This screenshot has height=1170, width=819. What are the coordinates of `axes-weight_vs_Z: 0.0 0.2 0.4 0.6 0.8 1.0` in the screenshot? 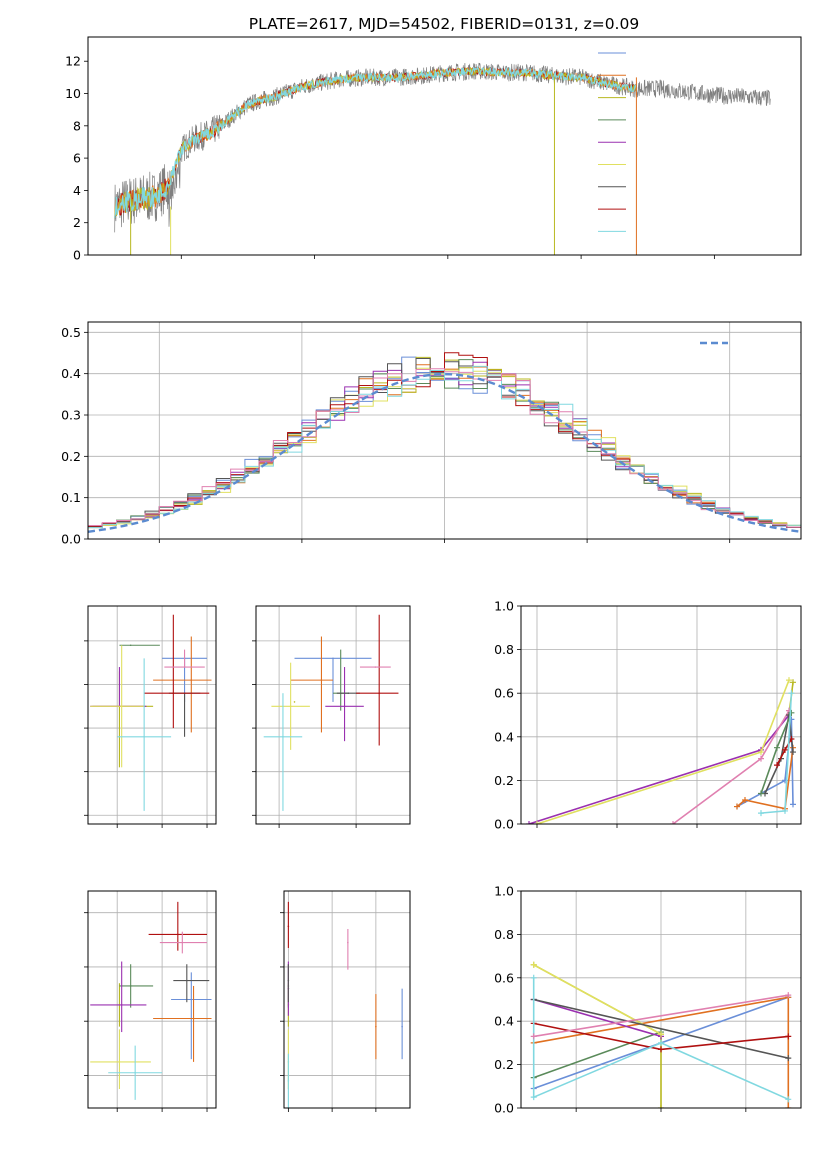 It's located at (648, 1000).